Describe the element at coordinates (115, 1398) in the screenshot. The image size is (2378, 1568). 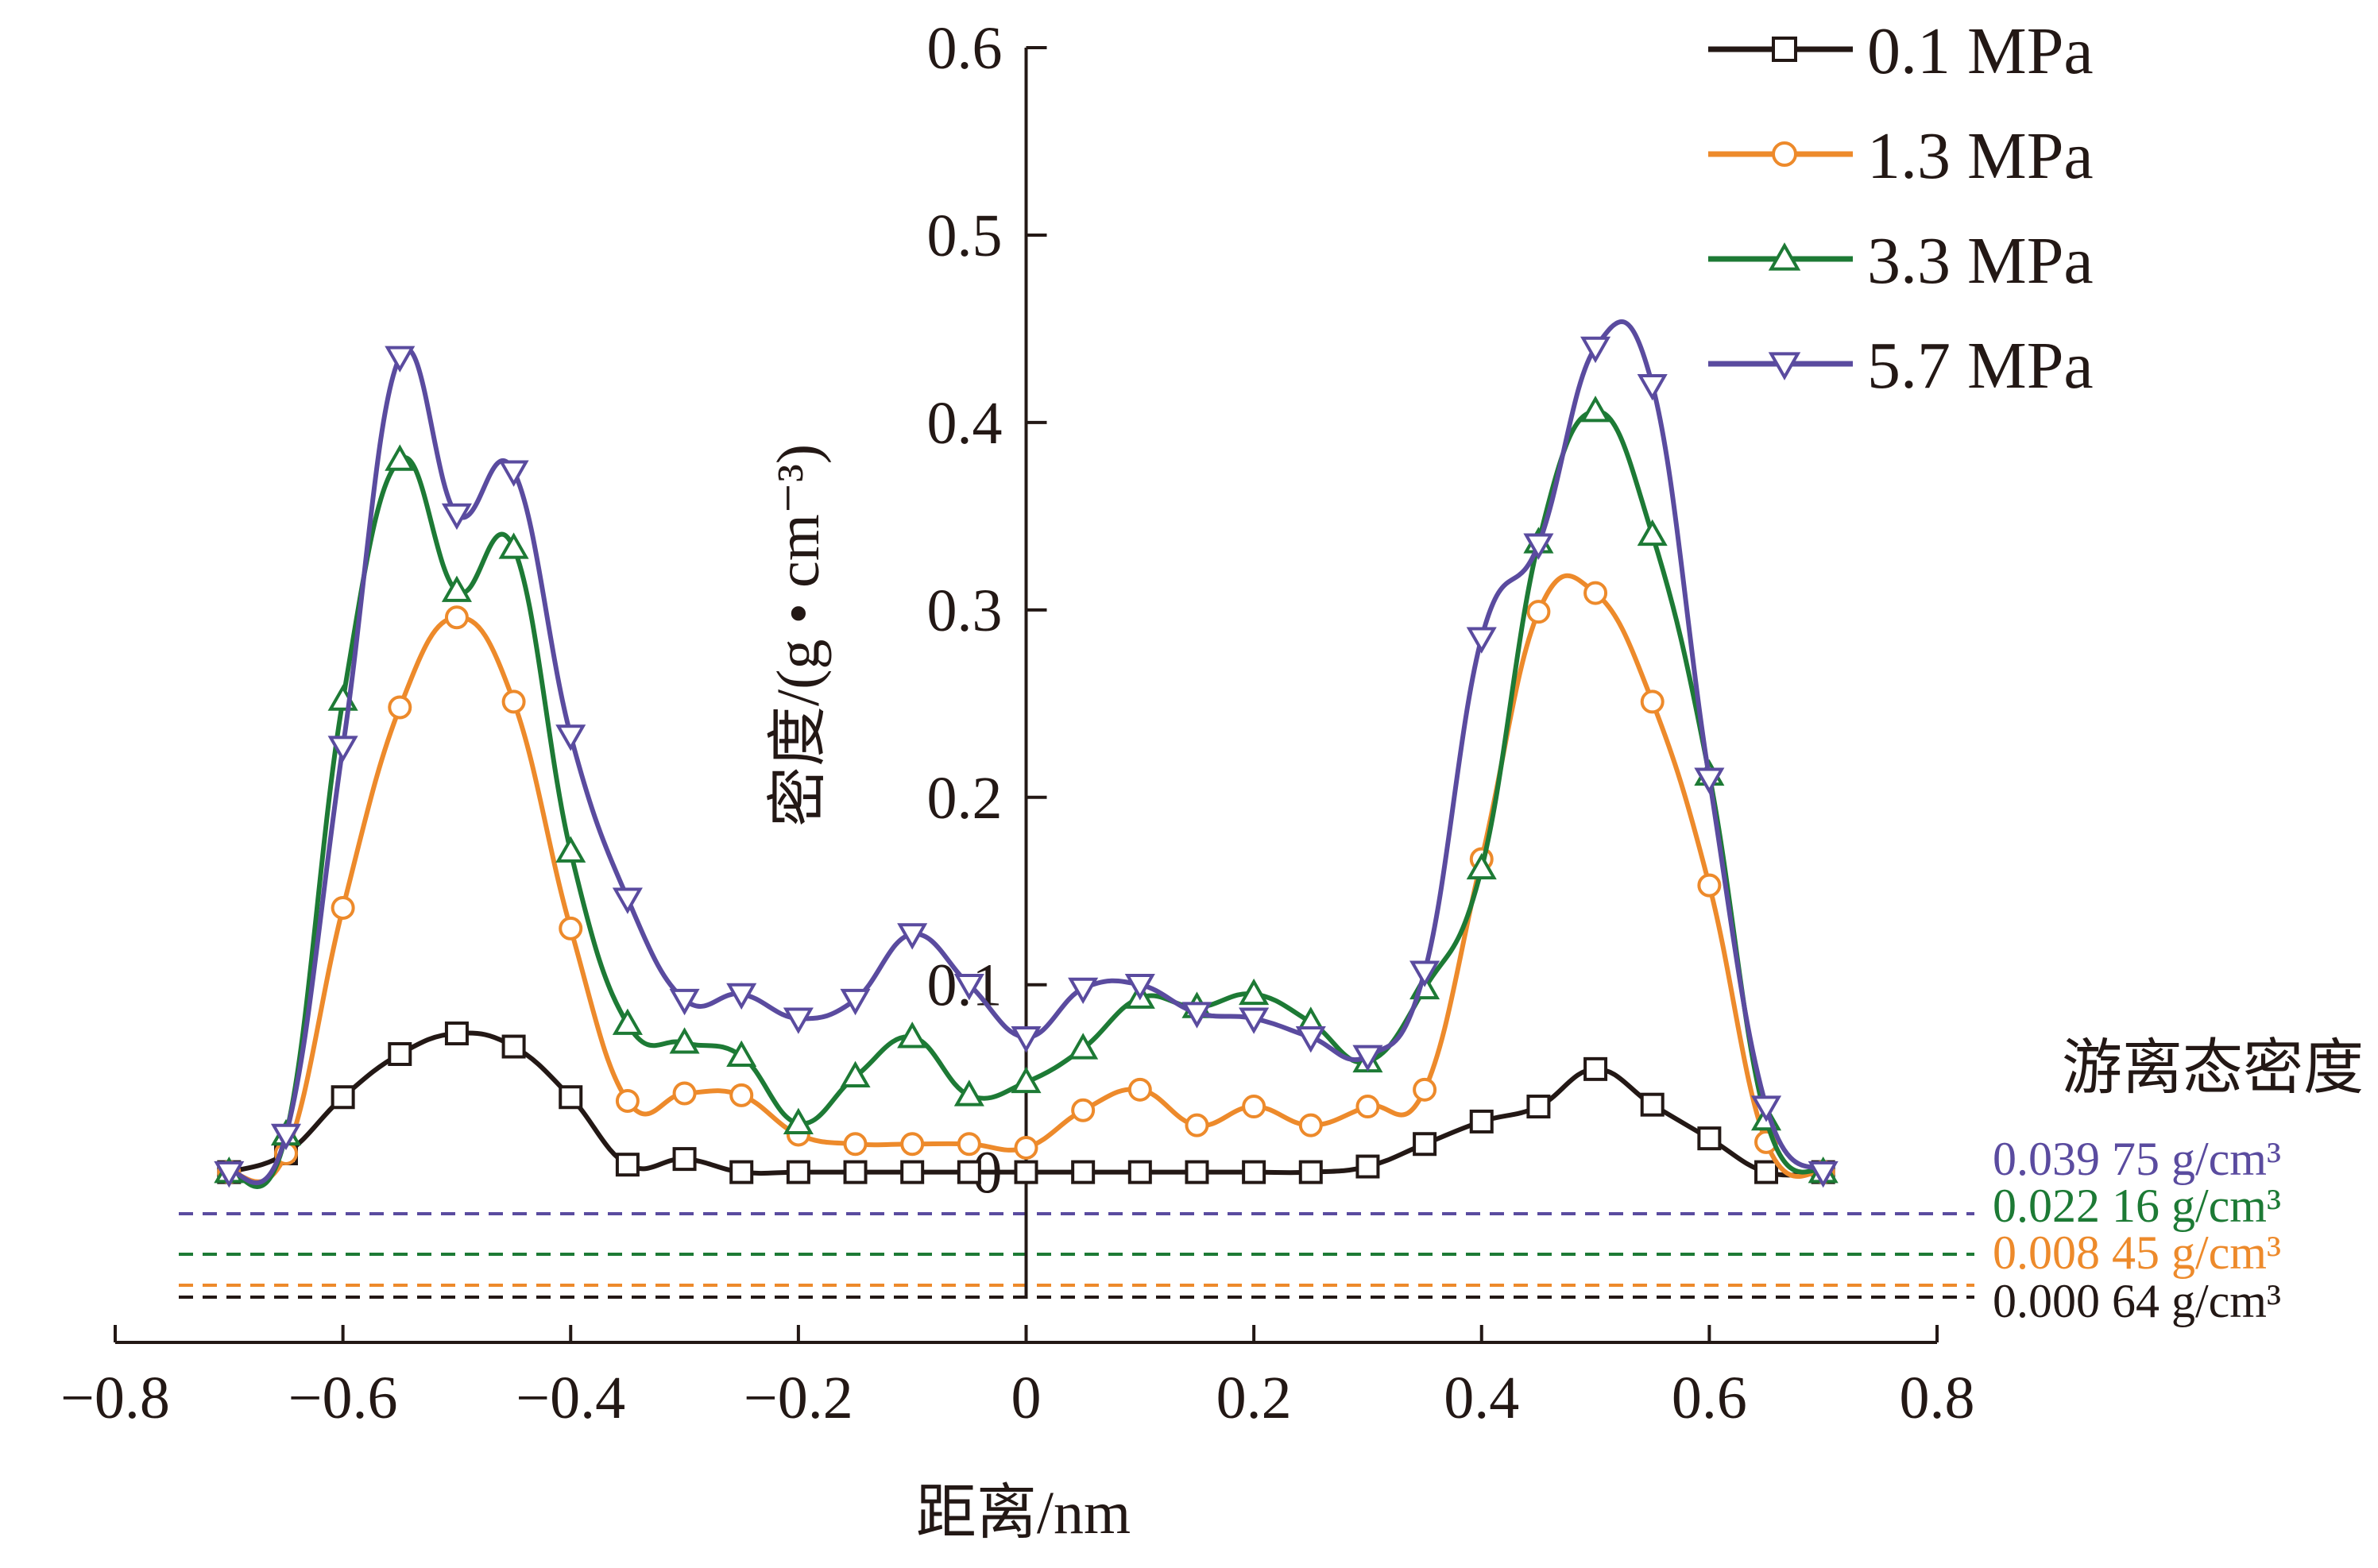
I see `x-tick-label: −0.8` at that location.